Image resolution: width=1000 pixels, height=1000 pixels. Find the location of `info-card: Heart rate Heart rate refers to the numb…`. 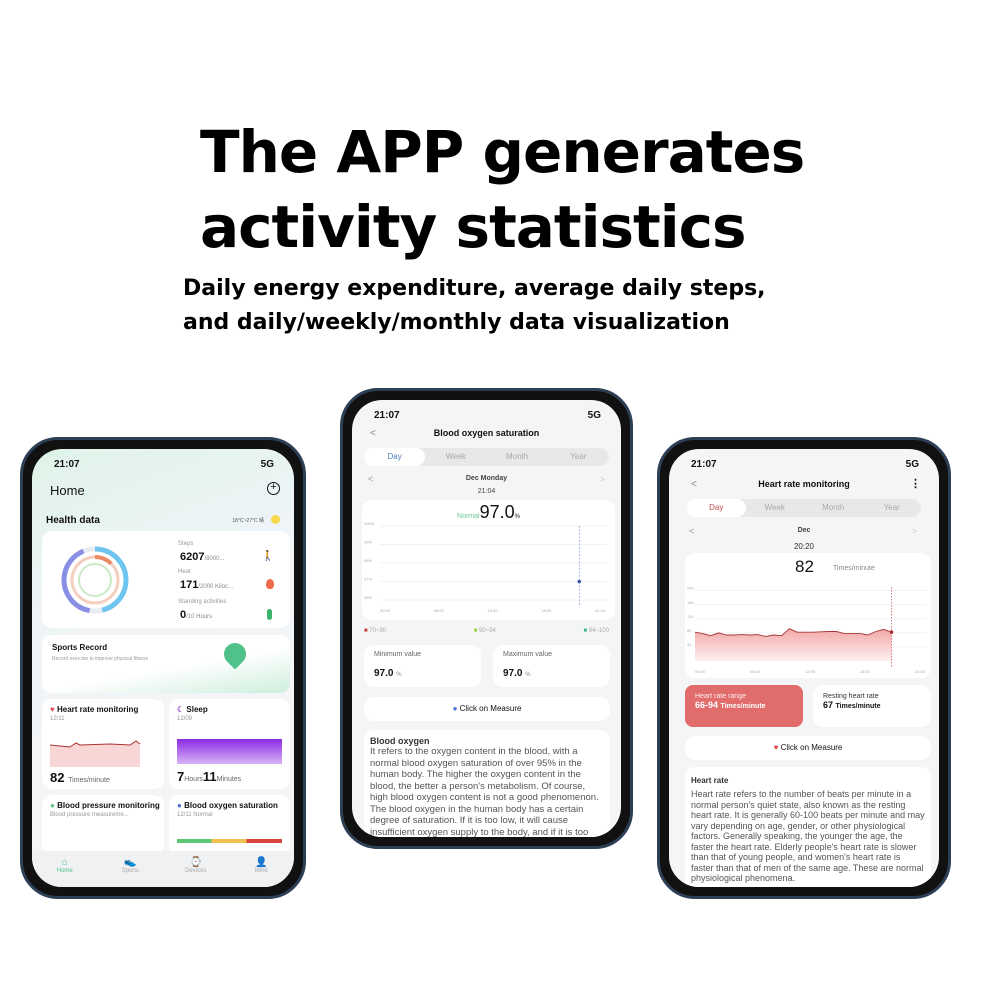

info-card: Heart rate Heart rate refers to the numb… is located at coordinates (808, 827).